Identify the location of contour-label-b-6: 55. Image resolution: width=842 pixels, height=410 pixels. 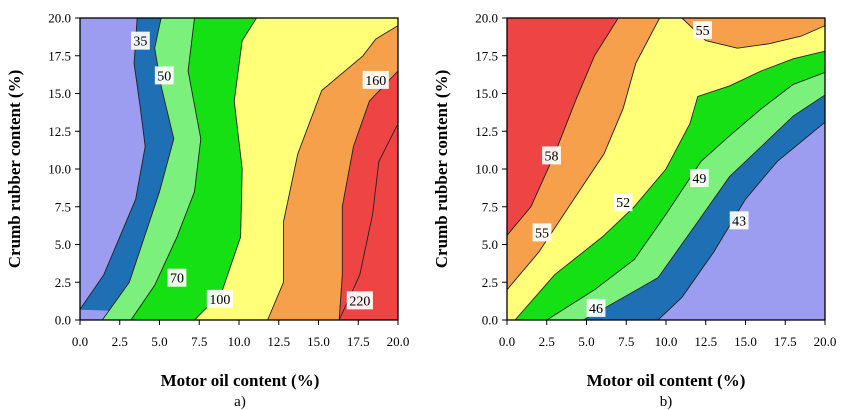
(702, 30).